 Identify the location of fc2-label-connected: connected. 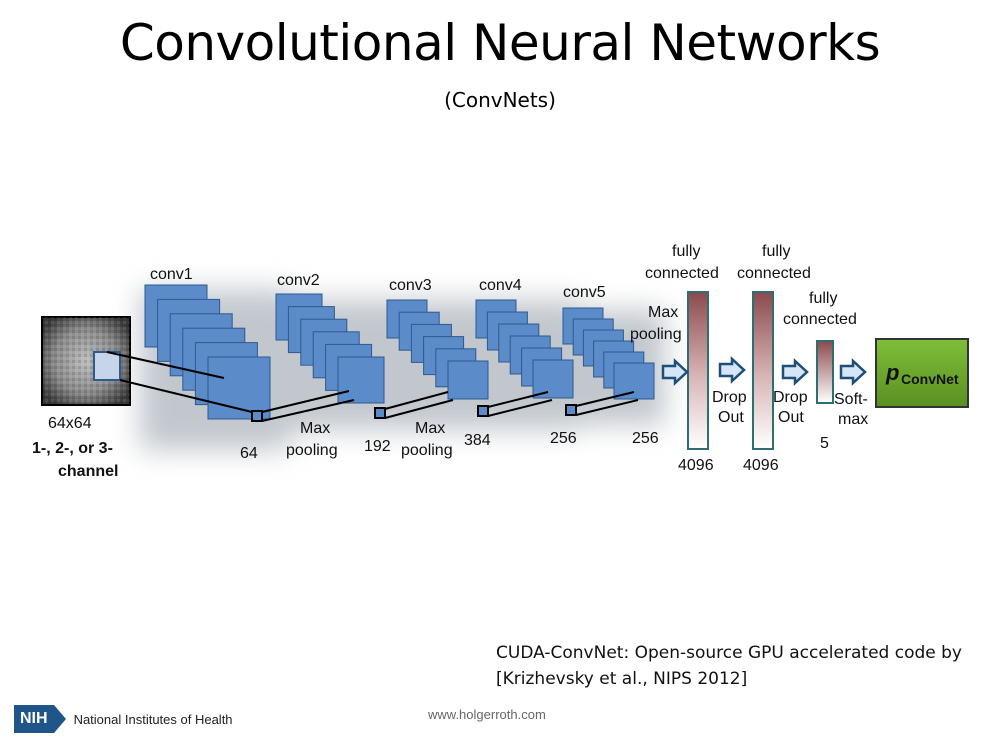
(774, 273).